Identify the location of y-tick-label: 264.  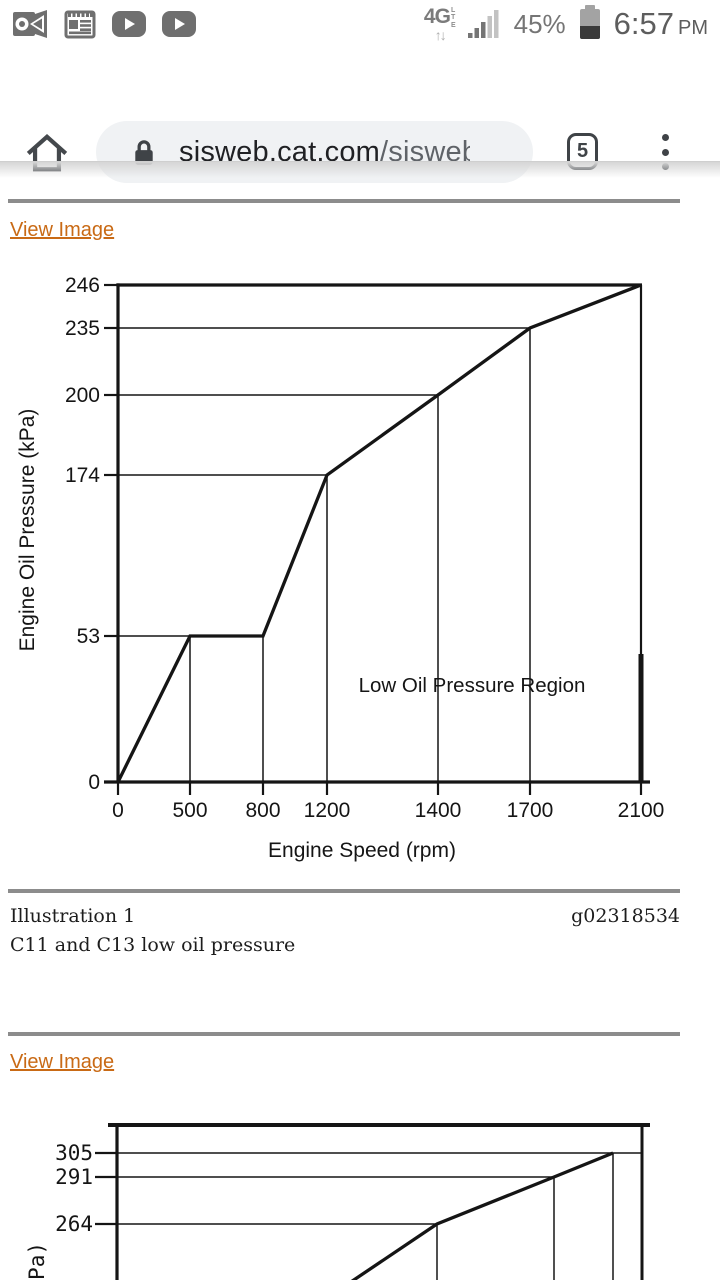
(74, 1224).